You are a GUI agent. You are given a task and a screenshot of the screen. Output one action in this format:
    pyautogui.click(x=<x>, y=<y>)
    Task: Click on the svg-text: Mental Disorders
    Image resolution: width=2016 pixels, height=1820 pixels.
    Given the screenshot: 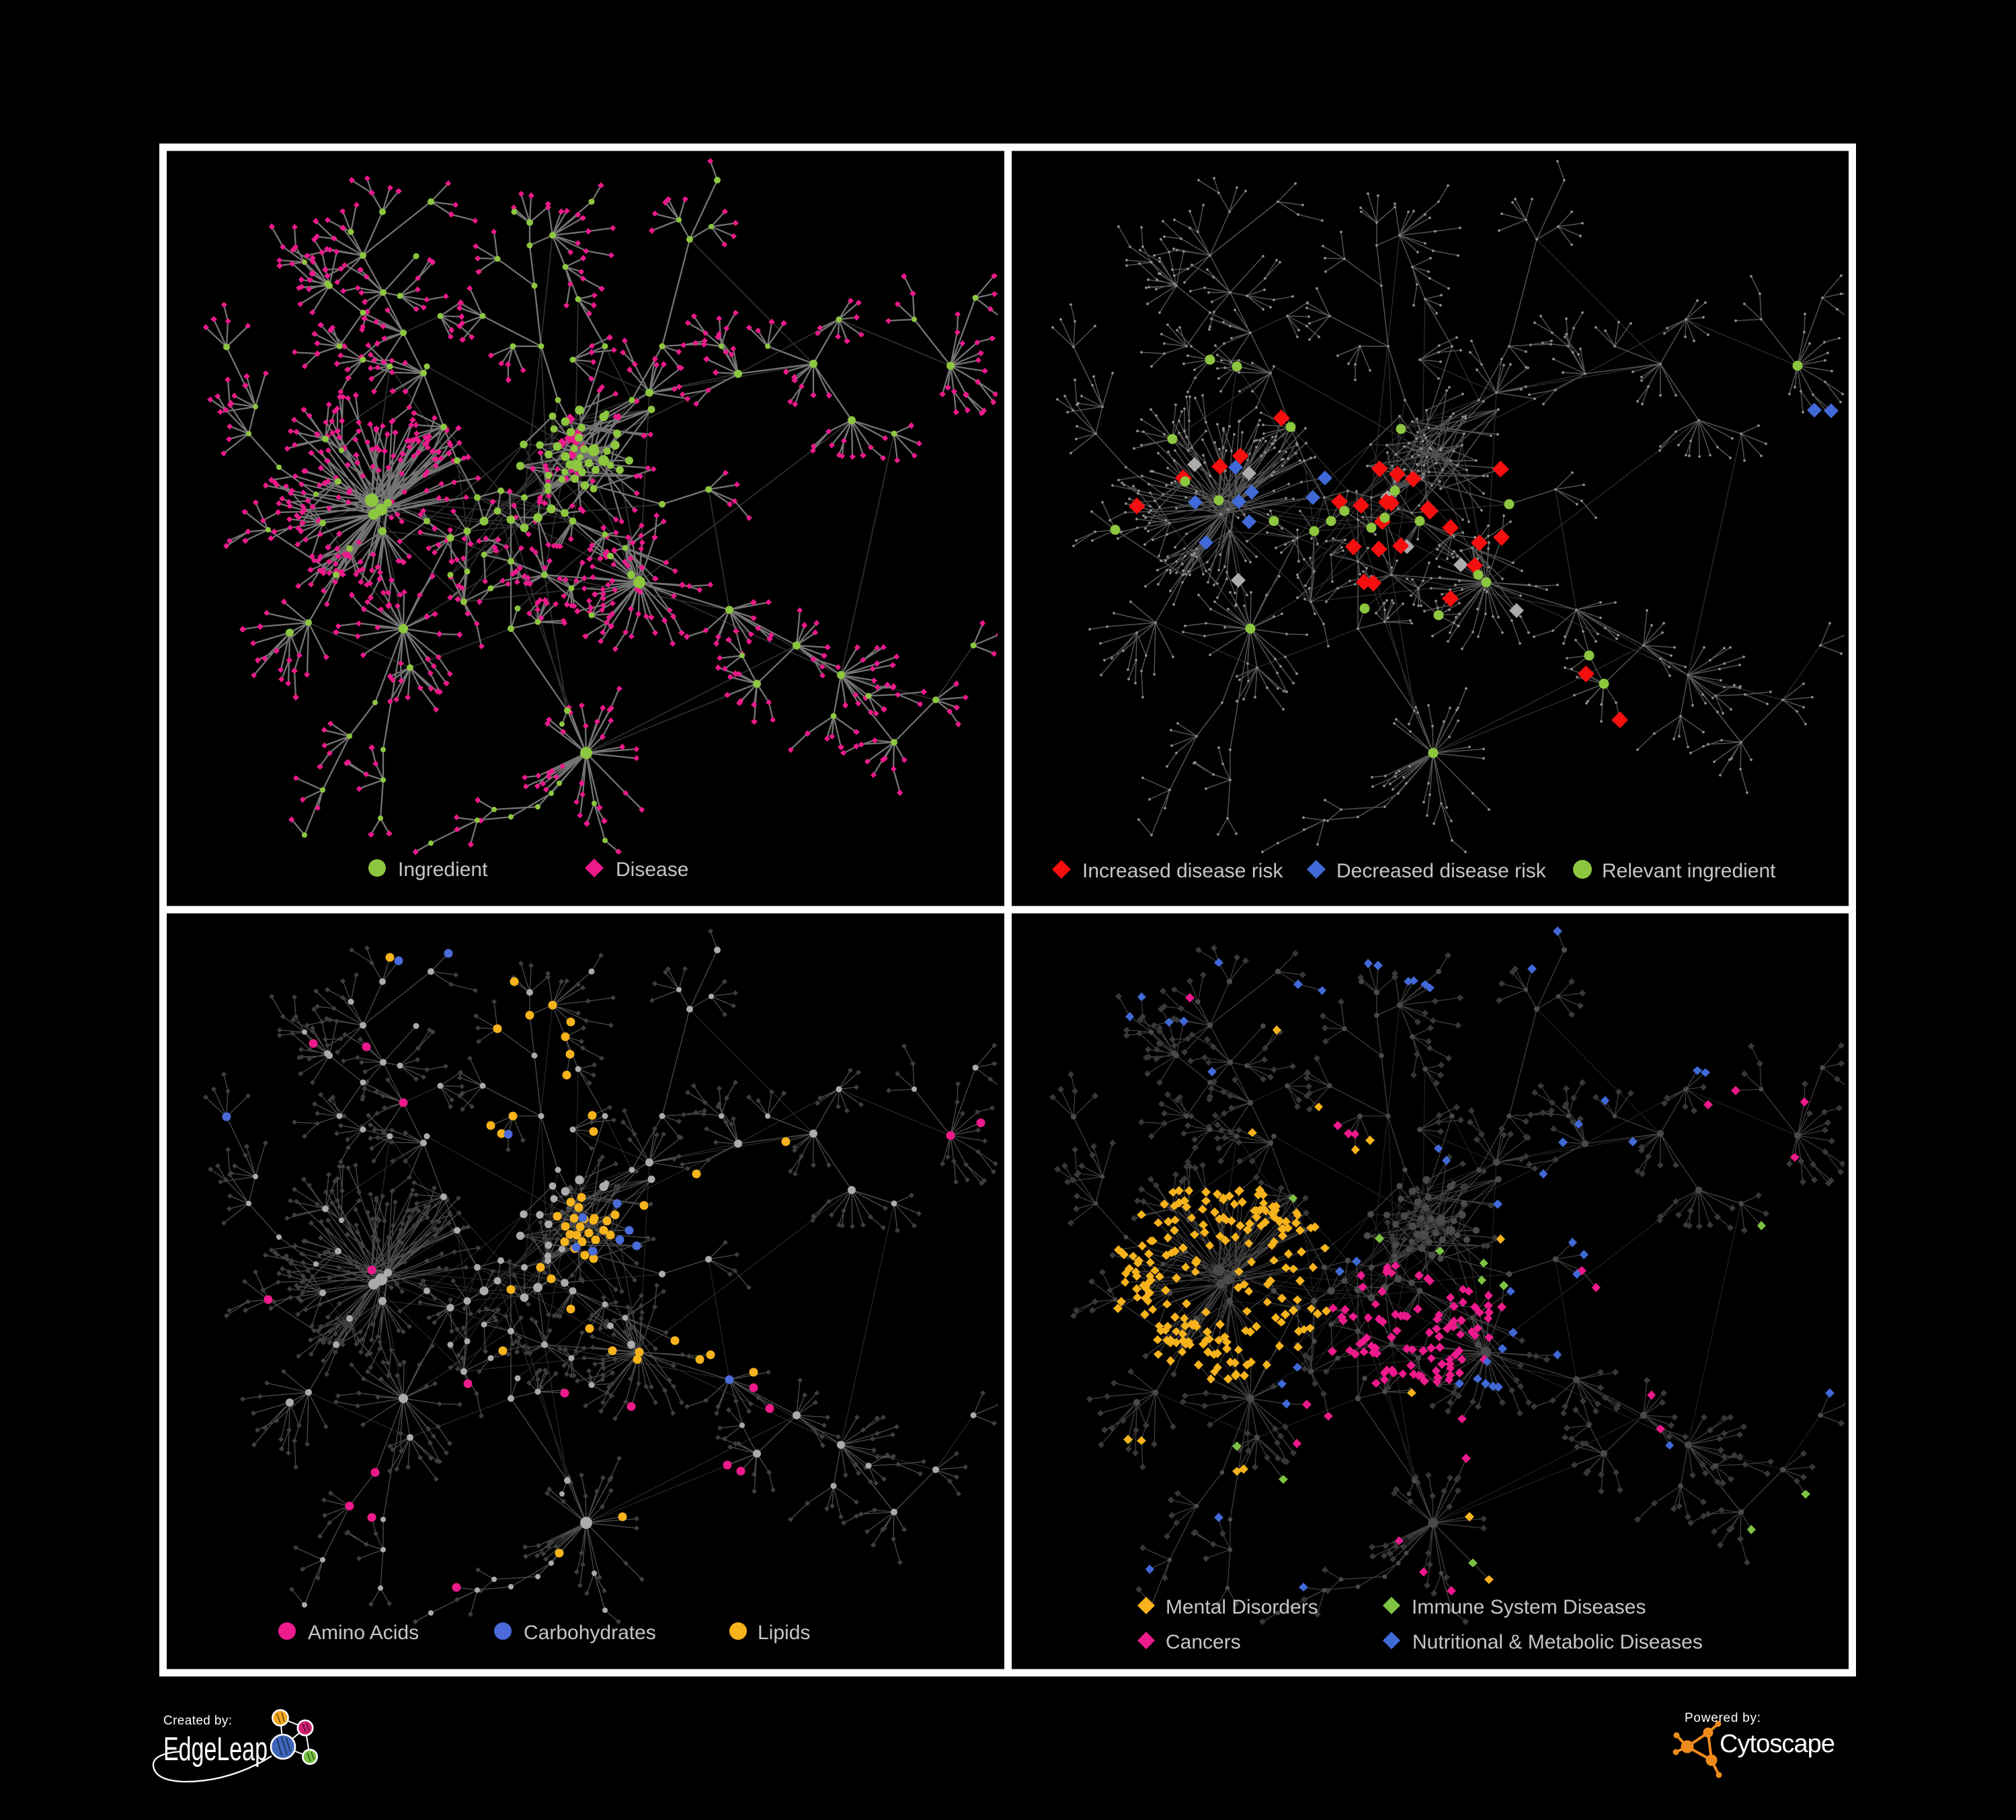 What is the action you would take?
    pyautogui.click(x=1242, y=1607)
    